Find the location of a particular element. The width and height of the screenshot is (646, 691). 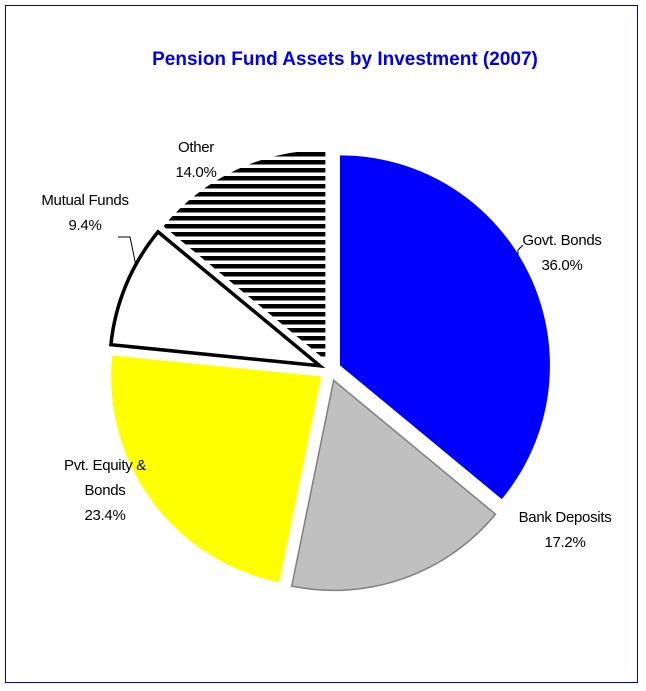

category-label: Bank Deposits is located at coordinates (565, 517).